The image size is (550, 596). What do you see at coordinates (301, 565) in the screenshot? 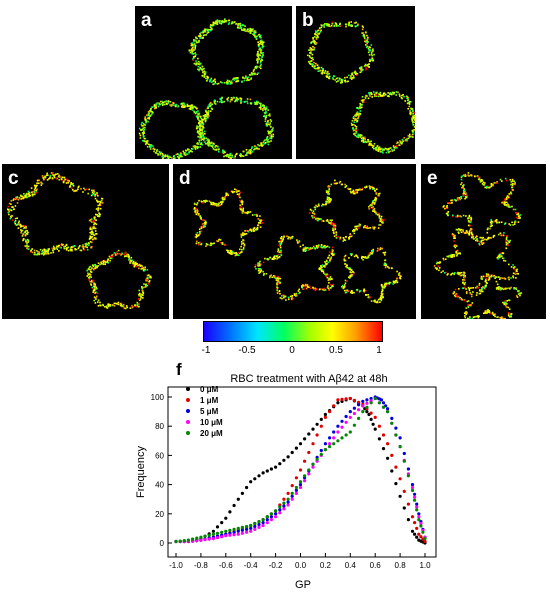
I see `x-tick-label: 0.0` at bounding box center [301, 565].